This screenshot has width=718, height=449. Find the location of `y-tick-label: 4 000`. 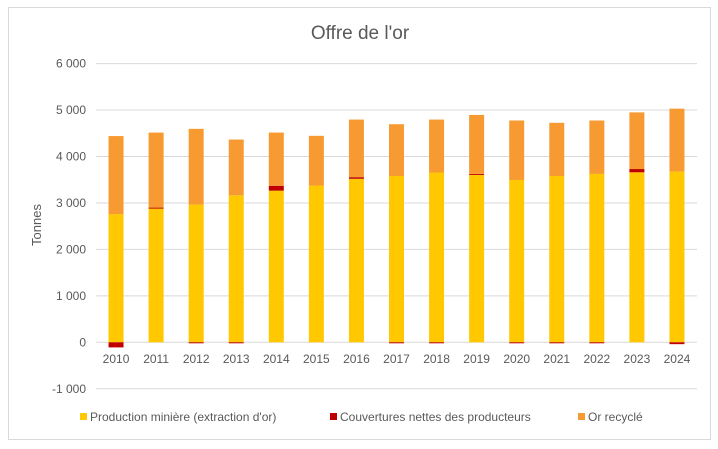

y-tick-label: 4 000 is located at coordinates (71, 157).